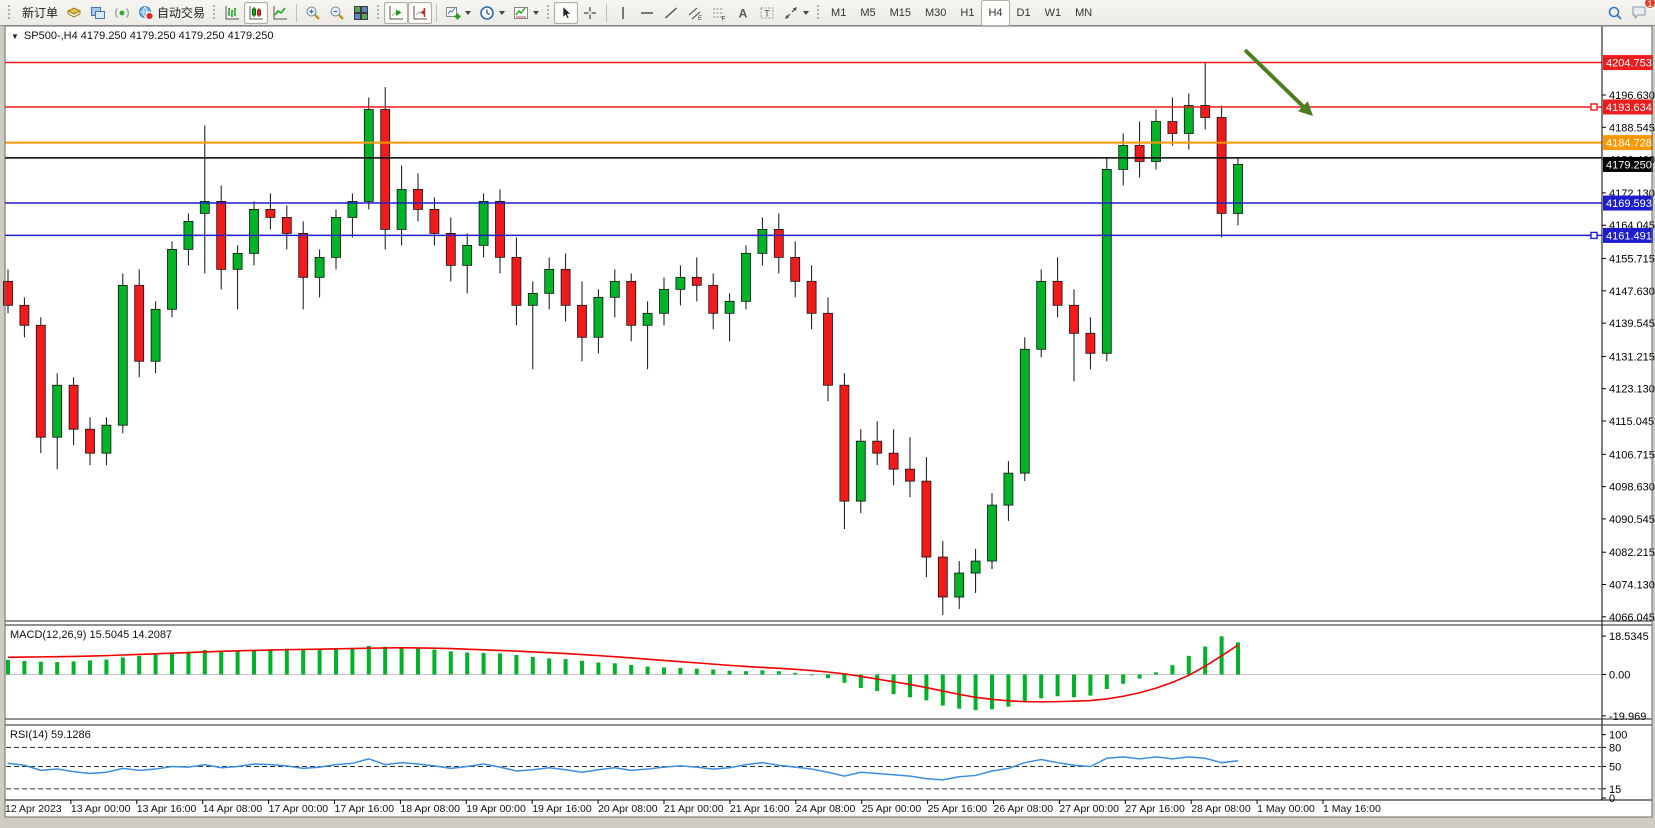 Image resolution: width=1655 pixels, height=828 pixels. What do you see at coordinates (122, 13) in the screenshot?
I see `signals-button` at bounding box center [122, 13].